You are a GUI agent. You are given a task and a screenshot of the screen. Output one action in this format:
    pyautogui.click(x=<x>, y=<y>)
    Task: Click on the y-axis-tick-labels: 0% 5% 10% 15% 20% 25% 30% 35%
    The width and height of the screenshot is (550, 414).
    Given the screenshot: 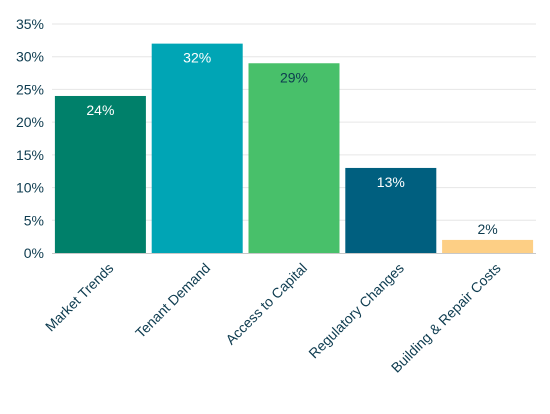 What is the action you would take?
    pyautogui.click(x=30, y=138)
    